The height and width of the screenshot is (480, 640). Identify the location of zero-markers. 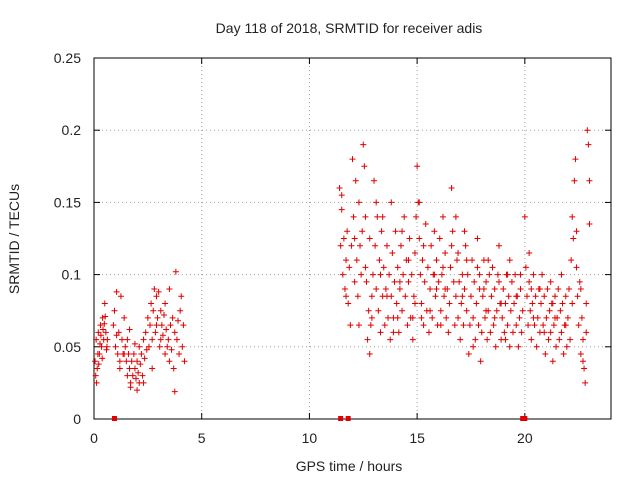
(319, 418).